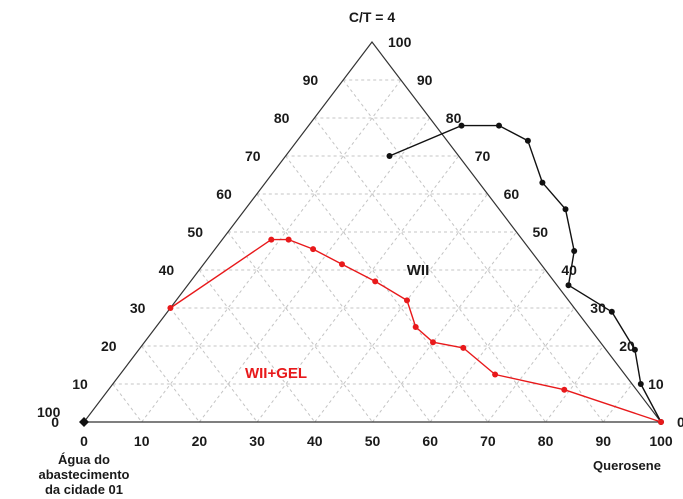 The width and height of the screenshot is (683, 499). What do you see at coordinates (418, 270) in the screenshot?
I see `region-label-wii: WII` at bounding box center [418, 270].